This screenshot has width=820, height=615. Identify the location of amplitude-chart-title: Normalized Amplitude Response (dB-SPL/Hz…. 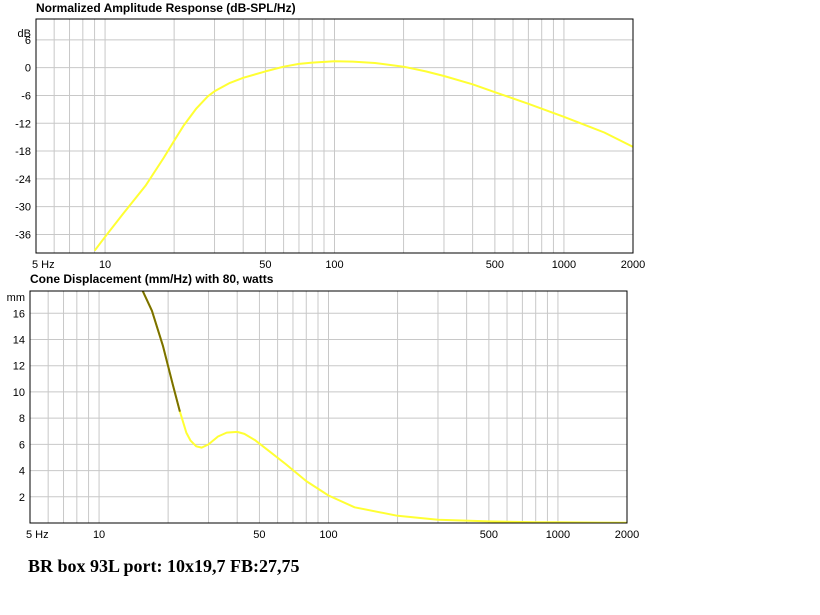
(166, 8).